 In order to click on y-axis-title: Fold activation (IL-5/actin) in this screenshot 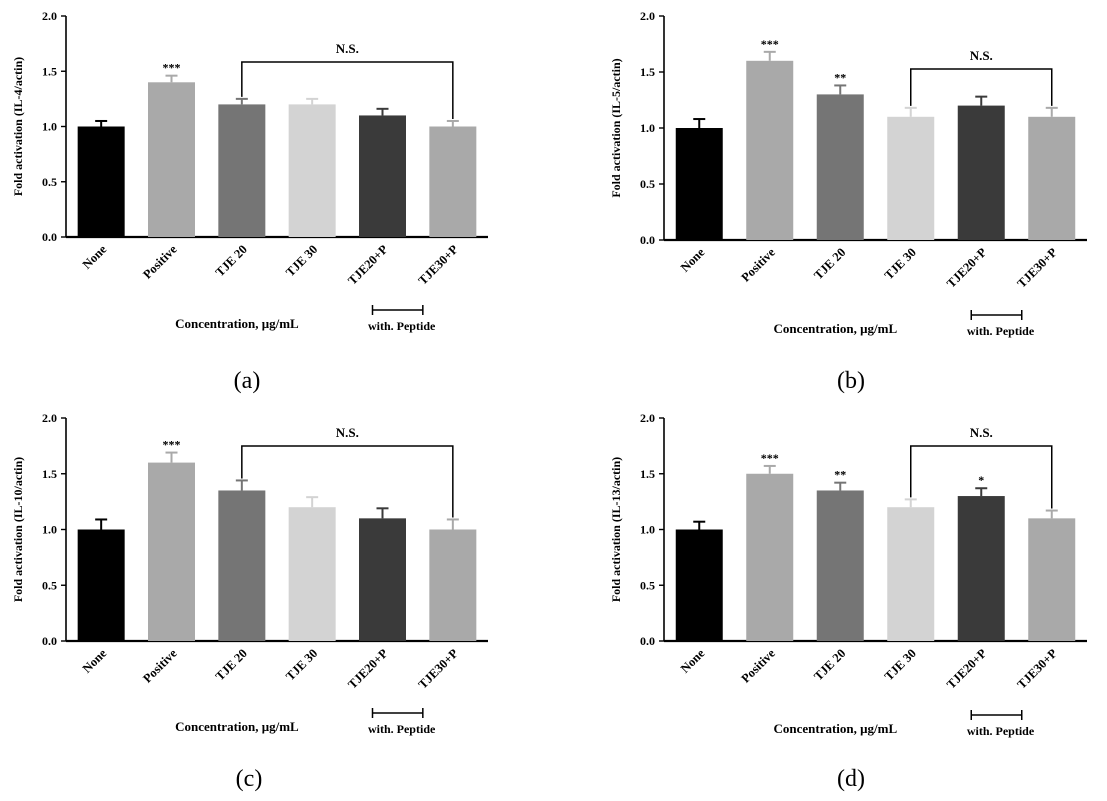, I will do `click(616, 127)`.